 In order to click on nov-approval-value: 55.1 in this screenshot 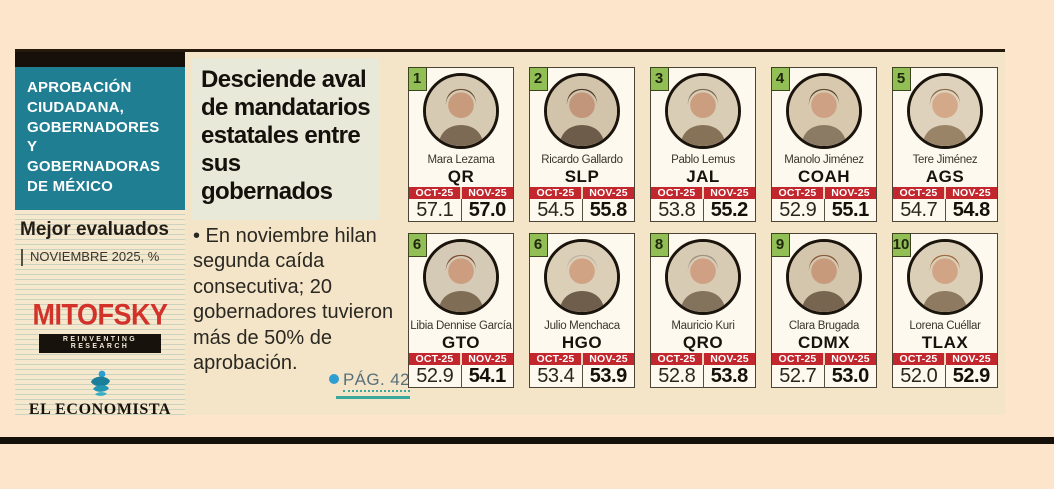, I will do `click(850, 210)`.